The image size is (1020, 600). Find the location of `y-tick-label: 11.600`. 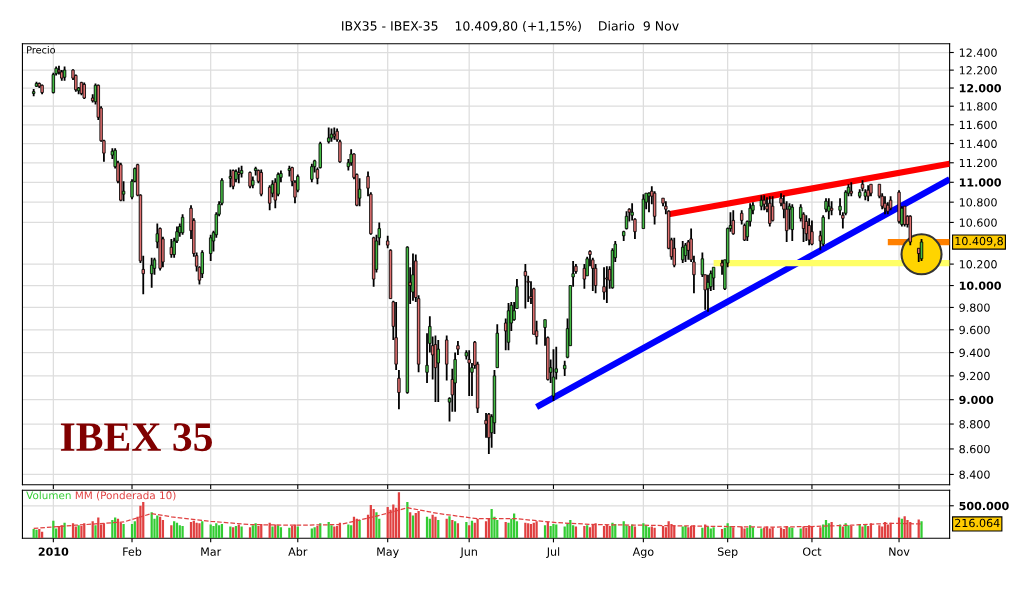

y-tick-label: 11.600 is located at coordinates (978, 125).